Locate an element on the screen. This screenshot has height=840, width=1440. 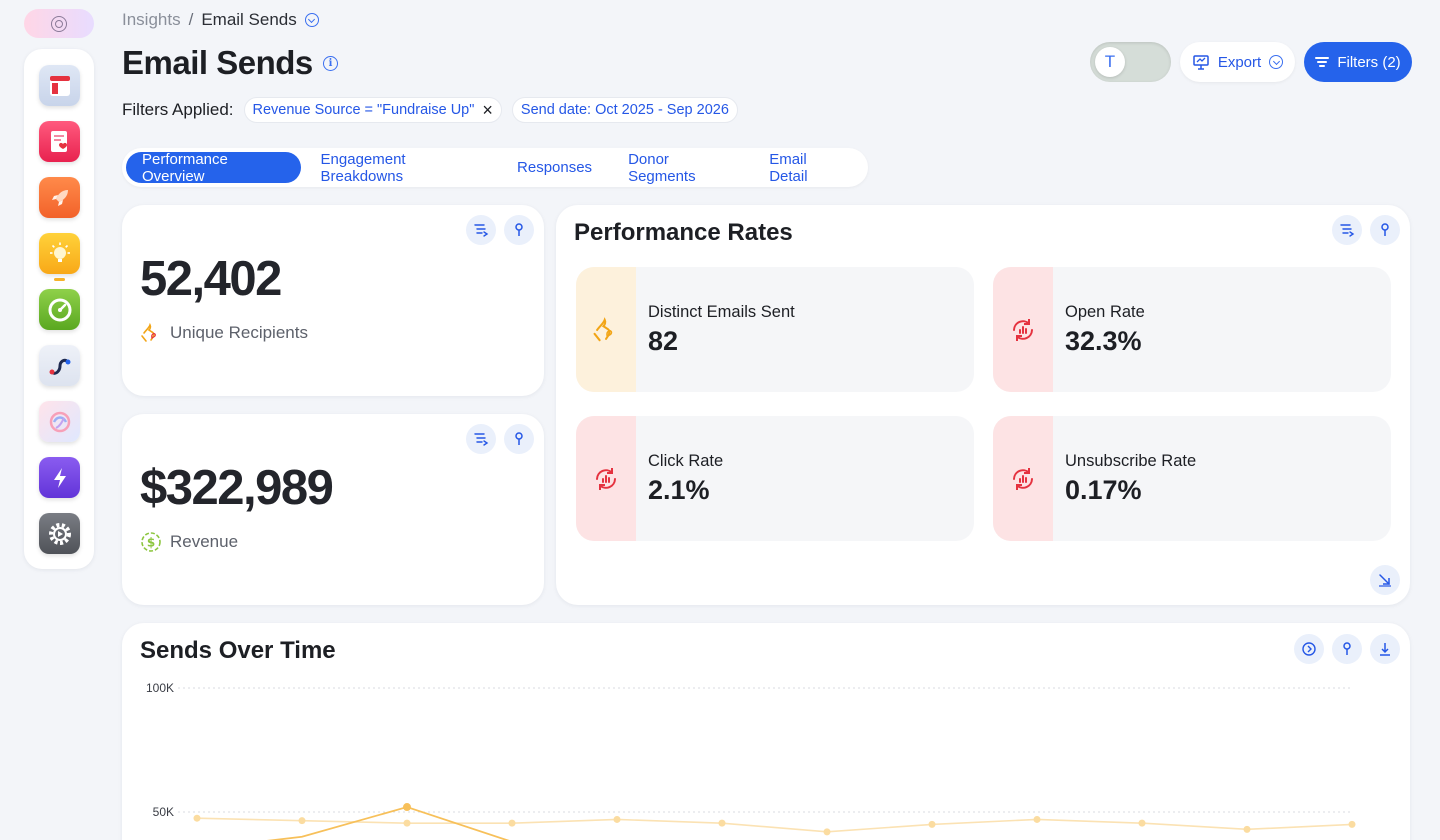
app-sidebar is located at coordinates (59, 309).